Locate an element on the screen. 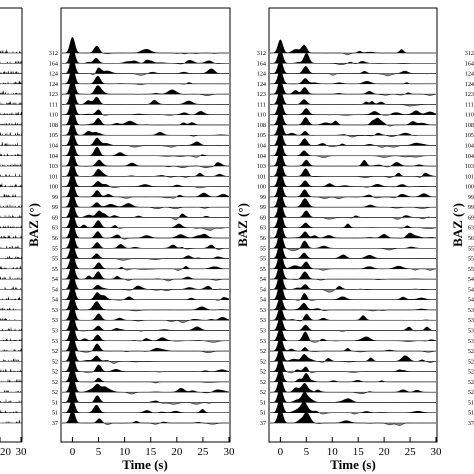 The width and height of the screenshot is (474, 474). baz-label: 164 is located at coordinates (53, 63).